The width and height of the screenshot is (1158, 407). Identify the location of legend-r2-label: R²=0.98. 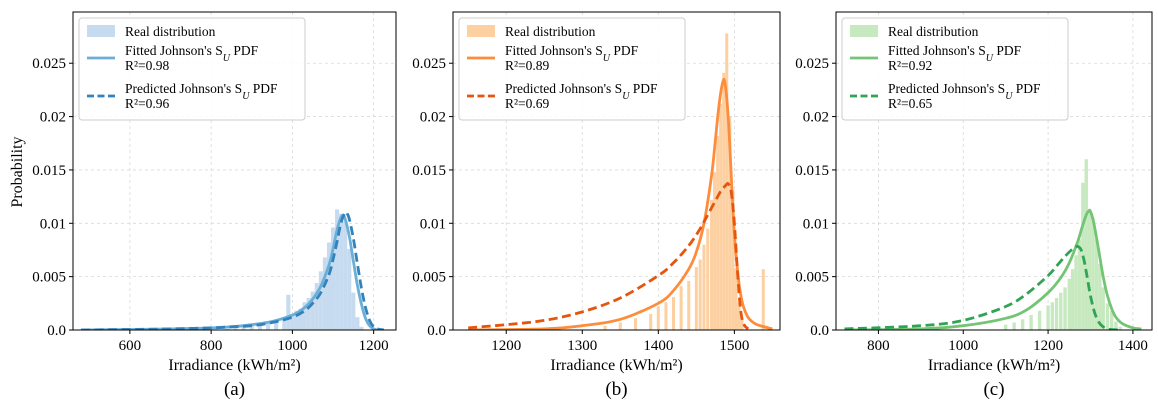
(147, 65).